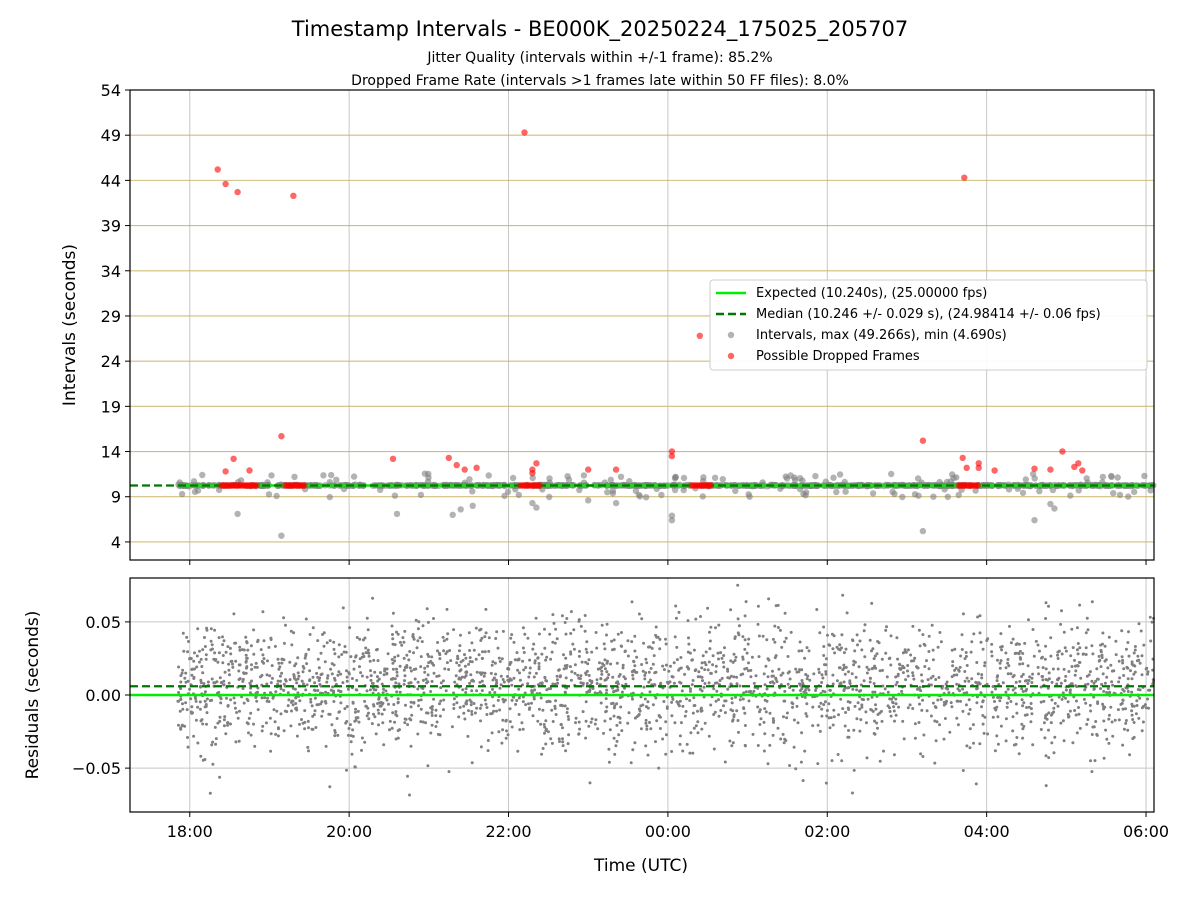  I want to click on legend-dropped-swatch, so click(731, 356).